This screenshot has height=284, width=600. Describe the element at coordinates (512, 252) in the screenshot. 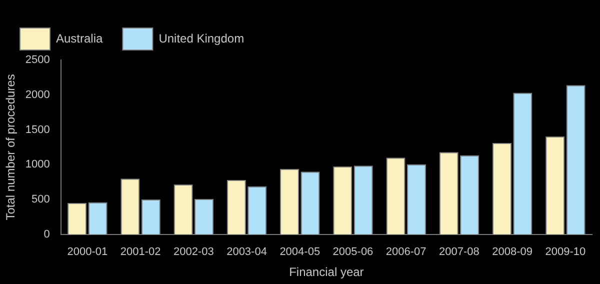

I see `x-tick-label: 2008-09` at that location.